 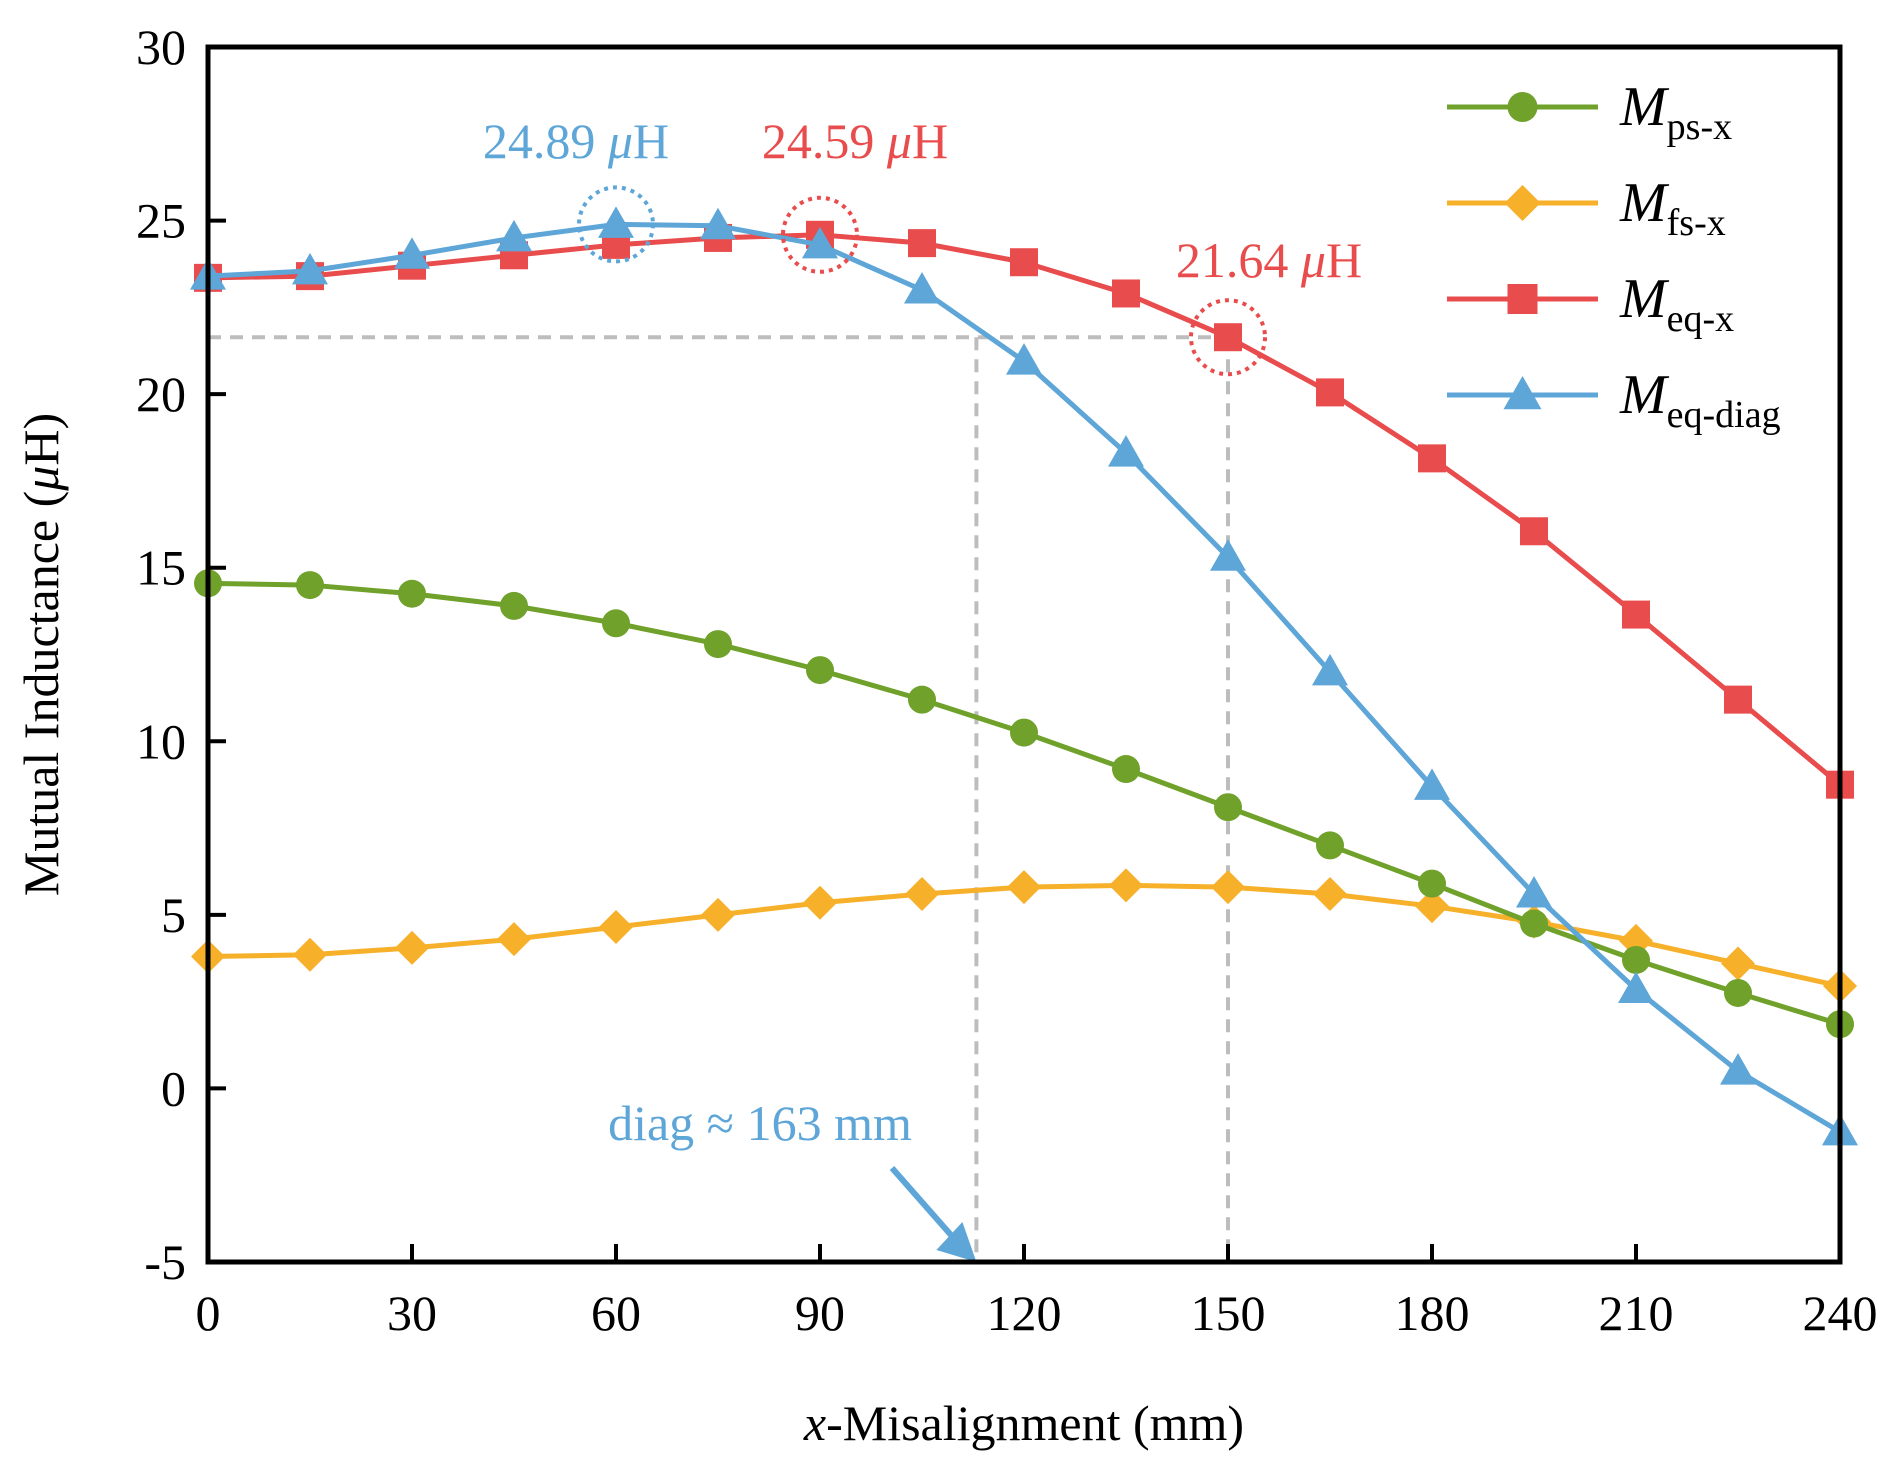 What do you see at coordinates (1840, 1313) in the screenshot?
I see `x-tick-label: 240` at bounding box center [1840, 1313].